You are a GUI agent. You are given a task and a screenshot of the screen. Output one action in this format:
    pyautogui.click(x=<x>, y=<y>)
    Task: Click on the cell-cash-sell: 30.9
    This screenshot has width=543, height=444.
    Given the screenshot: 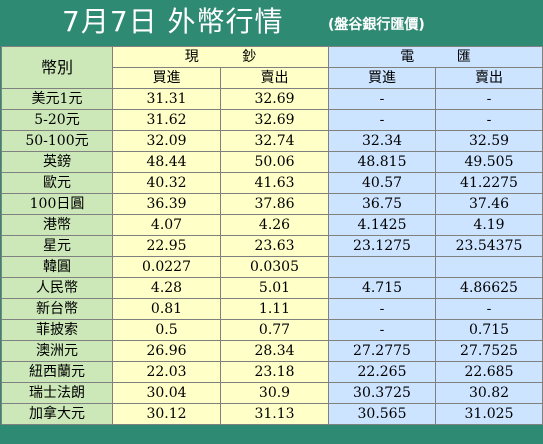 What is the action you would take?
    pyautogui.click(x=274, y=393)
    